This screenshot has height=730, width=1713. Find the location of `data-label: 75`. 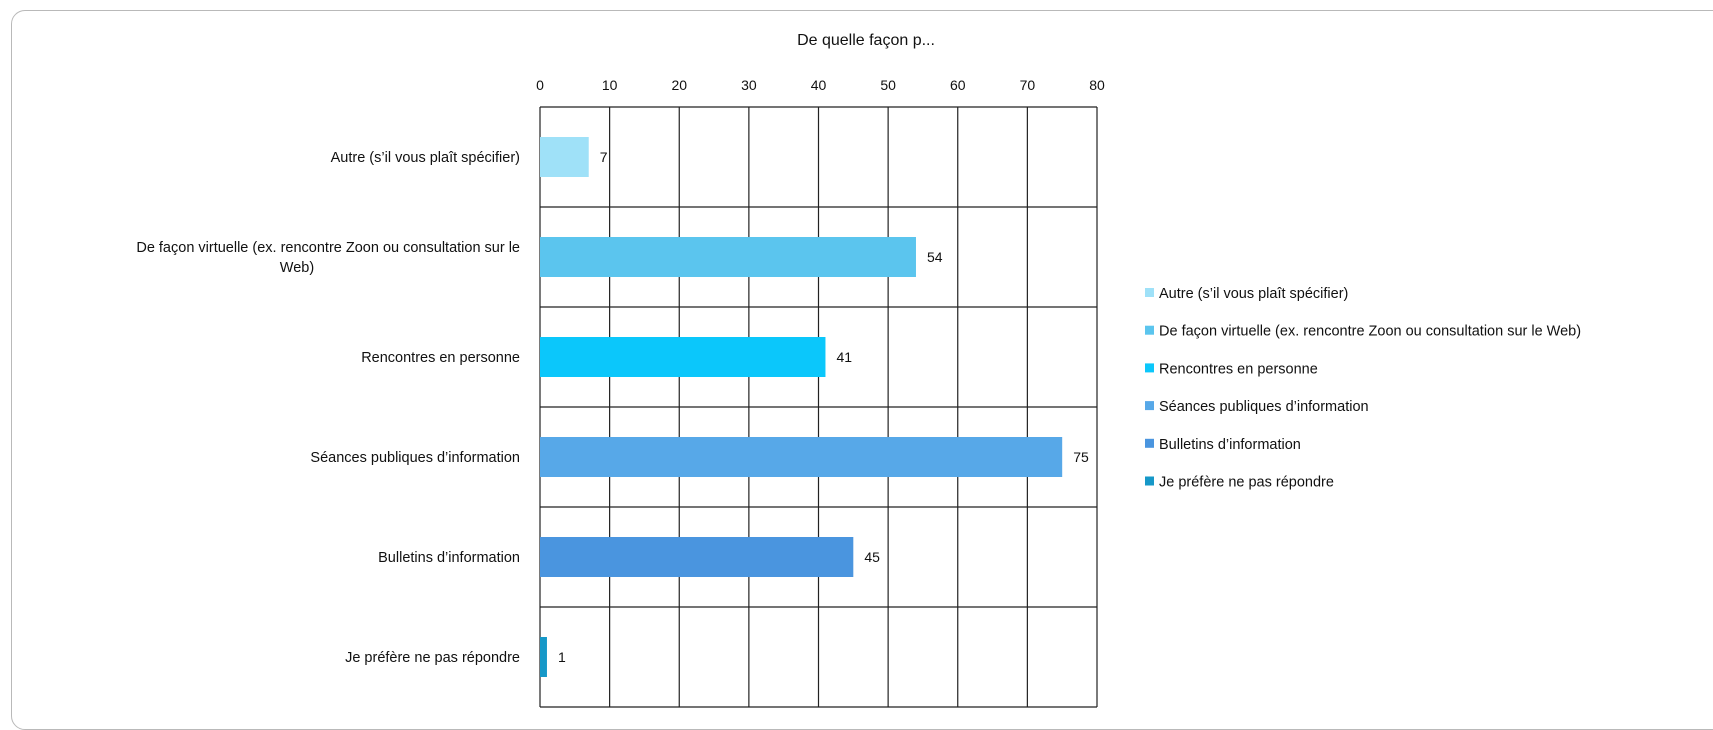

data-label: 75 is located at coordinates (1081, 457).